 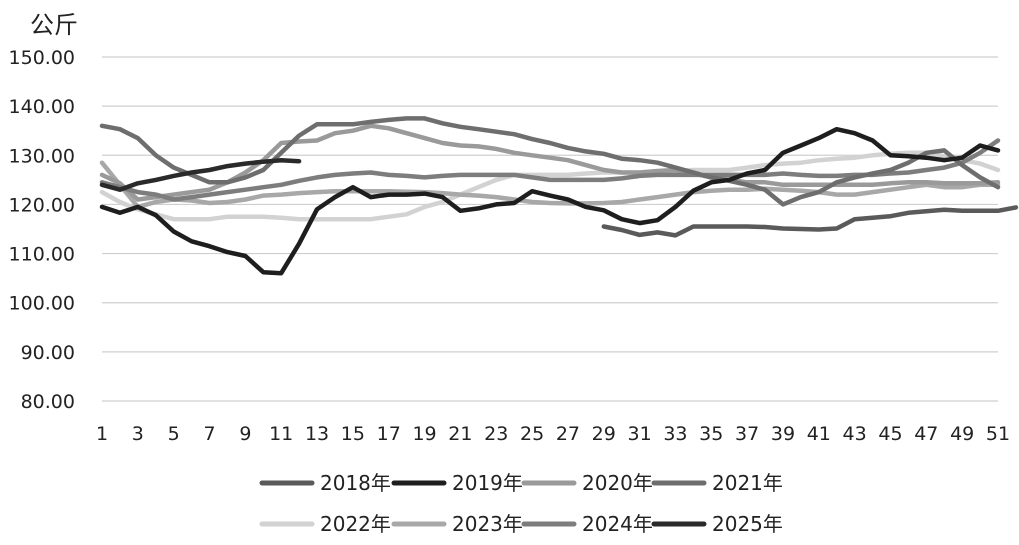 What do you see at coordinates (281, 434) in the screenshot?
I see `x-tick-label: 11` at bounding box center [281, 434].